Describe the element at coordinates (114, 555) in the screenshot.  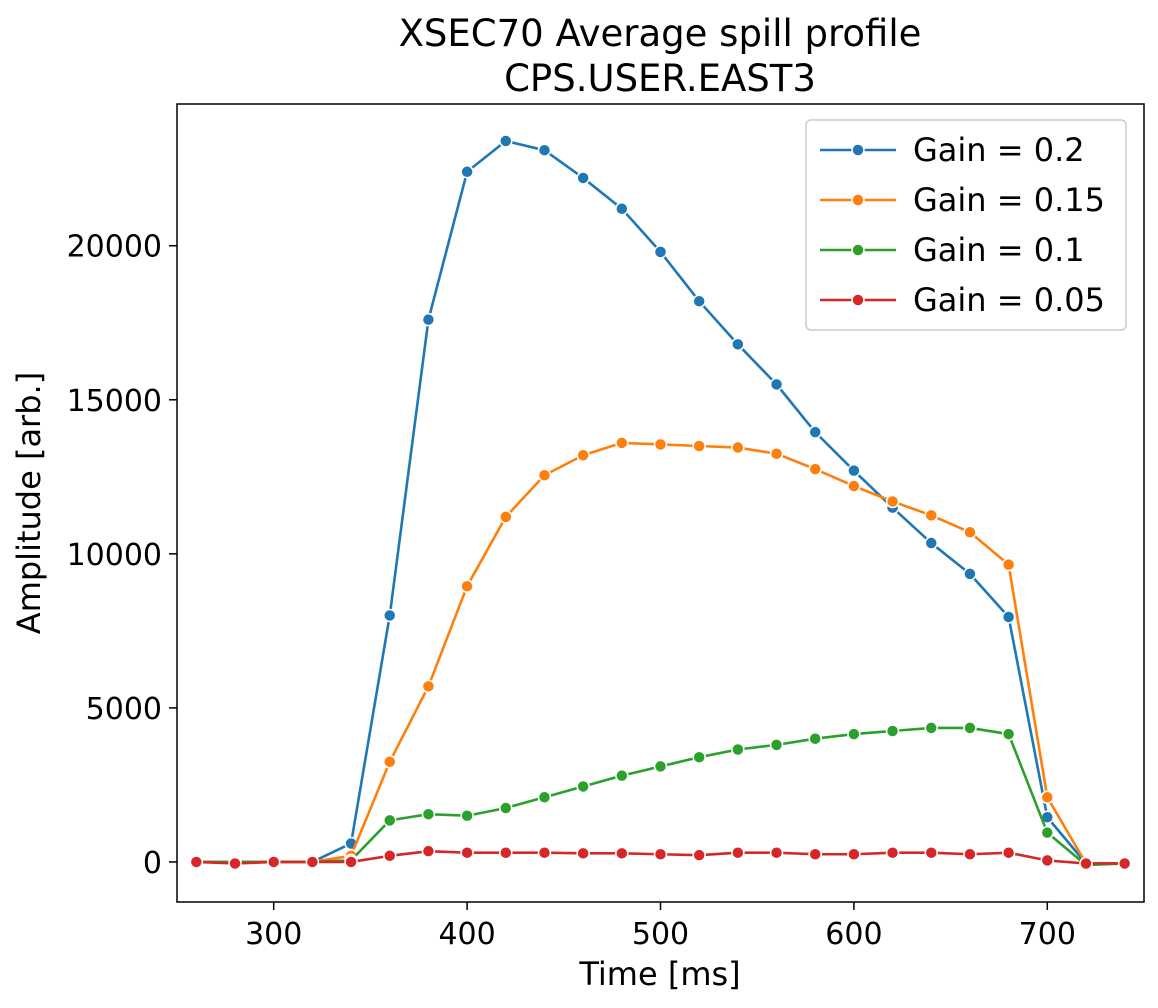
I see `y-tick-label: 10000` at that location.